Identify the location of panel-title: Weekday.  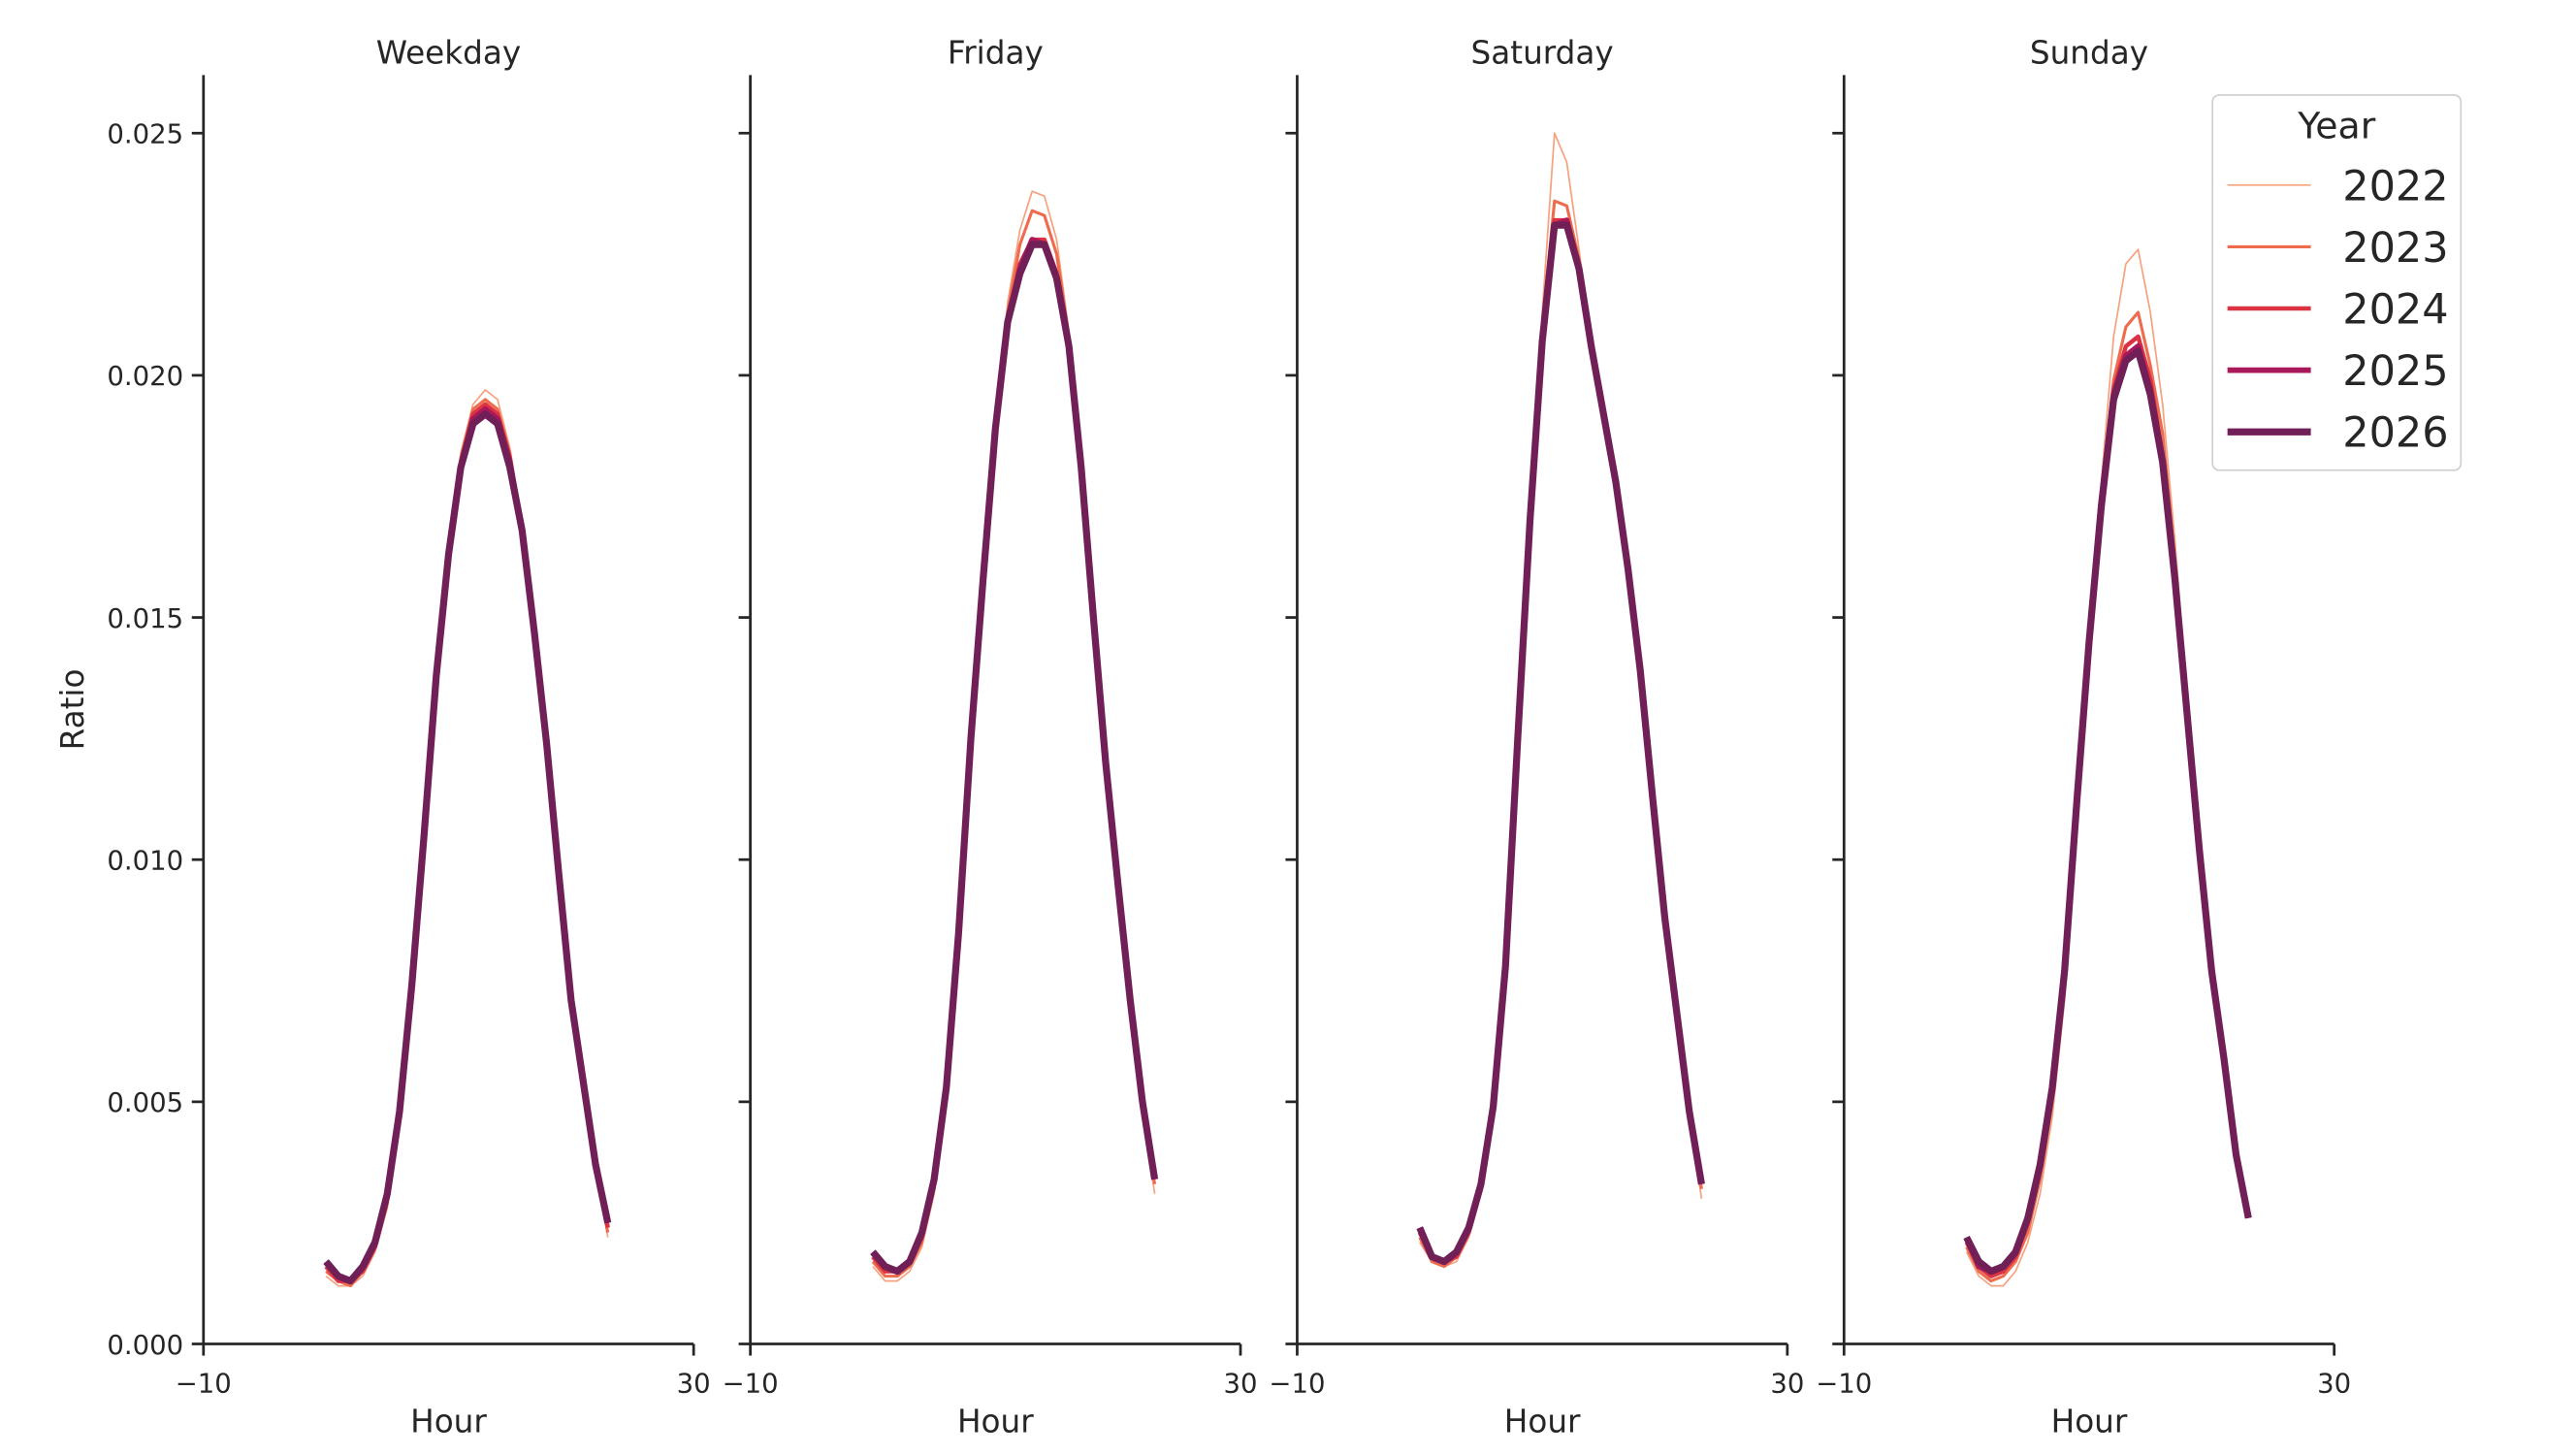
(449, 52).